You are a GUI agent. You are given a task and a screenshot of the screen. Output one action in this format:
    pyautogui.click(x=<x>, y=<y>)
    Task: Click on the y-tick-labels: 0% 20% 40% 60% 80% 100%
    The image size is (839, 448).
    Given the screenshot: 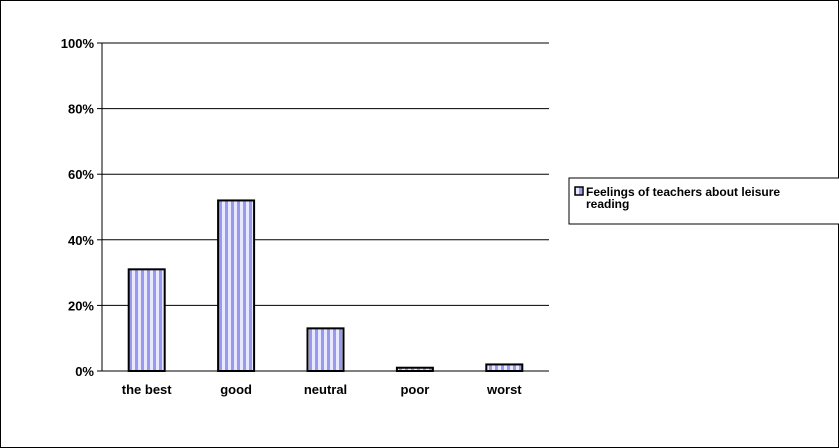 What is the action you would take?
    pyautogui.click(x=78, y=207)
    